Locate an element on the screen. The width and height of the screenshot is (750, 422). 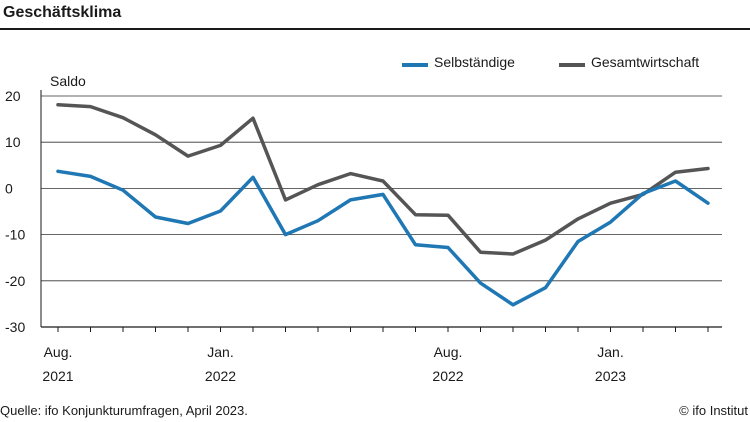
y-tick-label: -30 is located at coordinates (15, 327).